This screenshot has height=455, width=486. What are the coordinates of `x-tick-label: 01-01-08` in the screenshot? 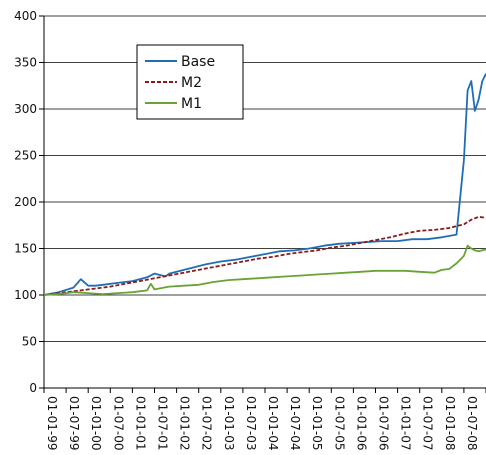 It's located at (450, 423).